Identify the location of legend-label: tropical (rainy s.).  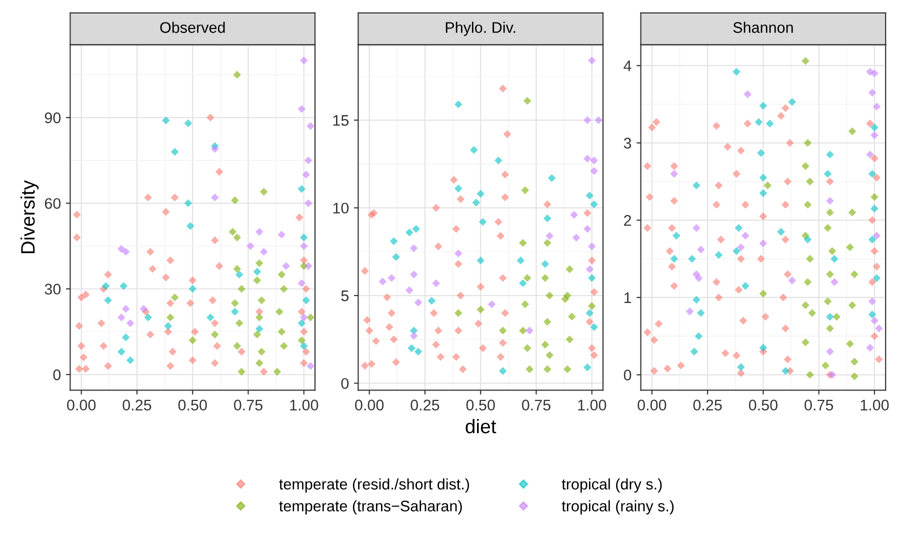
(618, 507).